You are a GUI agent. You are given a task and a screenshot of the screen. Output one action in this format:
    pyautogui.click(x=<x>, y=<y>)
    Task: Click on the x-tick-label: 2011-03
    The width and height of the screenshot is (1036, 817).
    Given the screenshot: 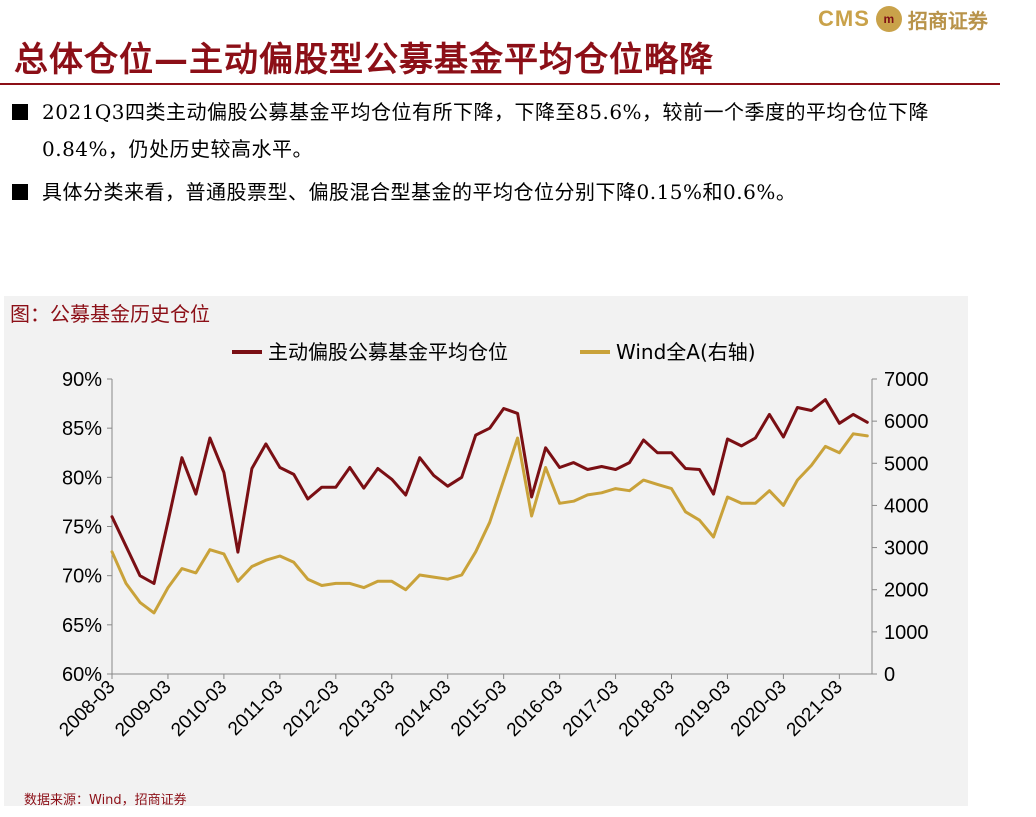 What is the action you would take?
    pyautogui.click(x=255, y=708)
    